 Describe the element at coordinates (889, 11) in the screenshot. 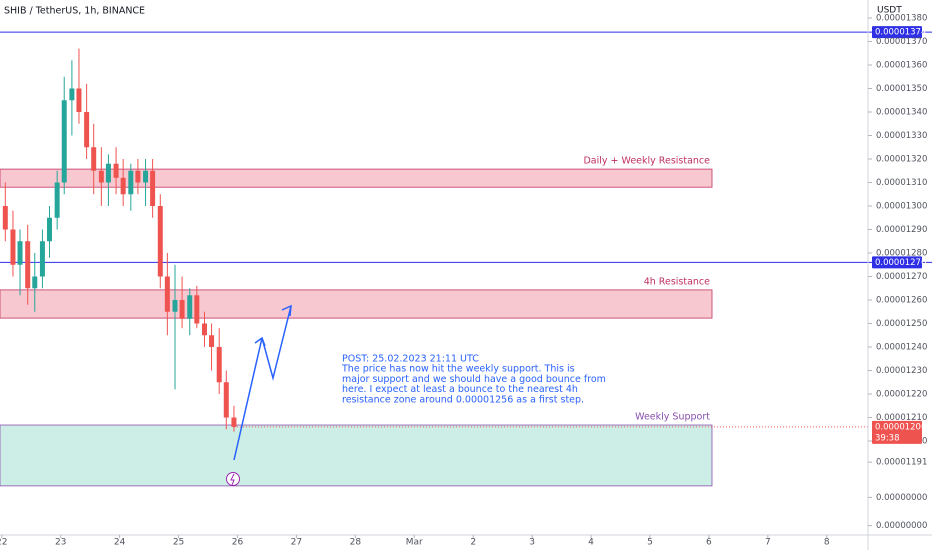

I see `axis-unit: USDT` at that location.